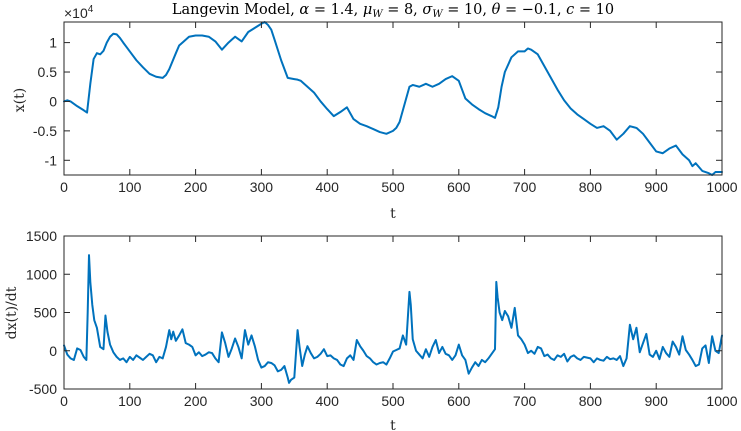 Image resolution: width=741 pixels, height=431 pixels. Describe the element at coordinates (12, 312) in the screenshot. I see `bottom-ylabel: dx(t)/dt` at that location.